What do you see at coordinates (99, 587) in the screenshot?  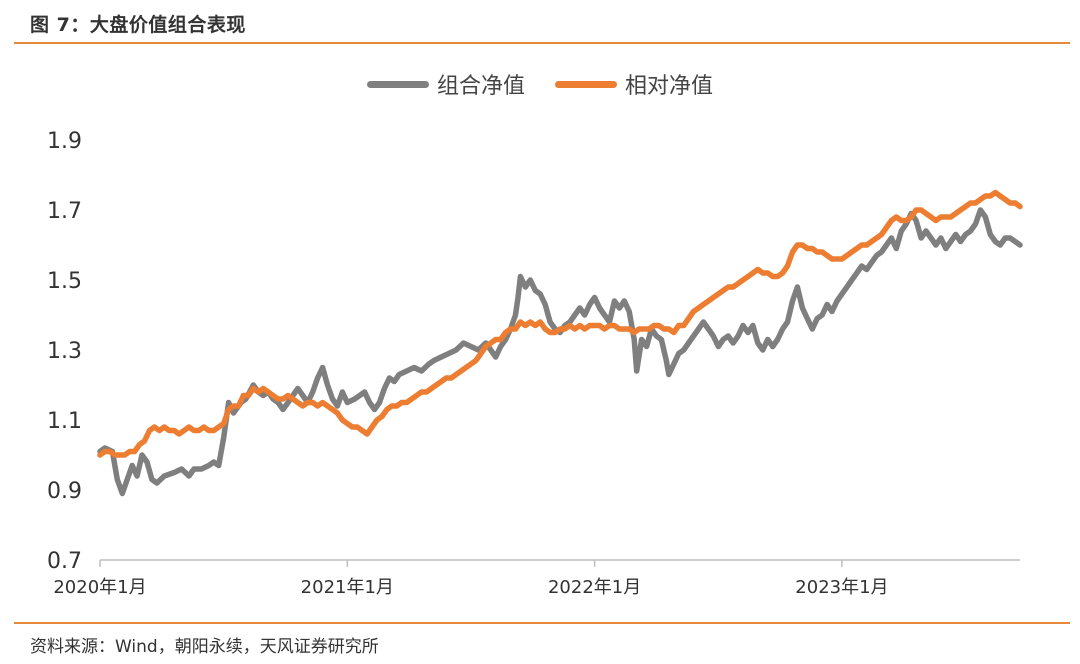 I see `x-tick-label: 2020年1月` at bounding box center [99, 587].